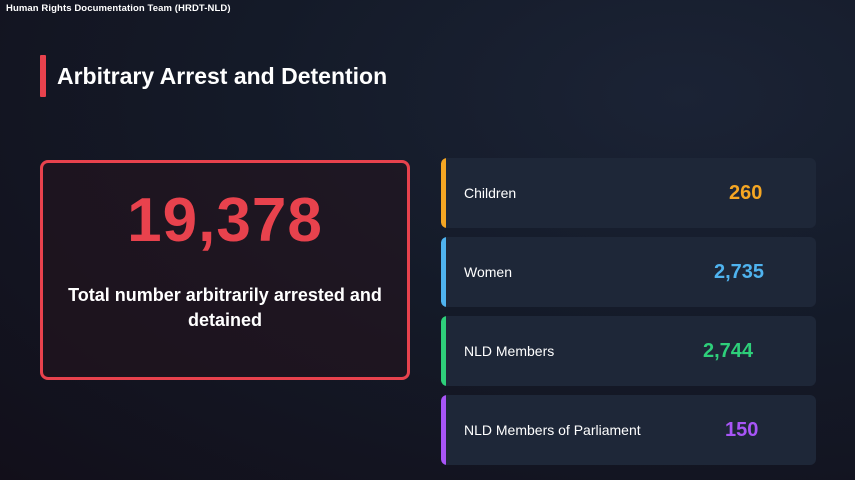 Image resolution: width=855 pixels, height=480 pixels. I want to click on stat-value-nld-mps: 150, so click(742, 429).